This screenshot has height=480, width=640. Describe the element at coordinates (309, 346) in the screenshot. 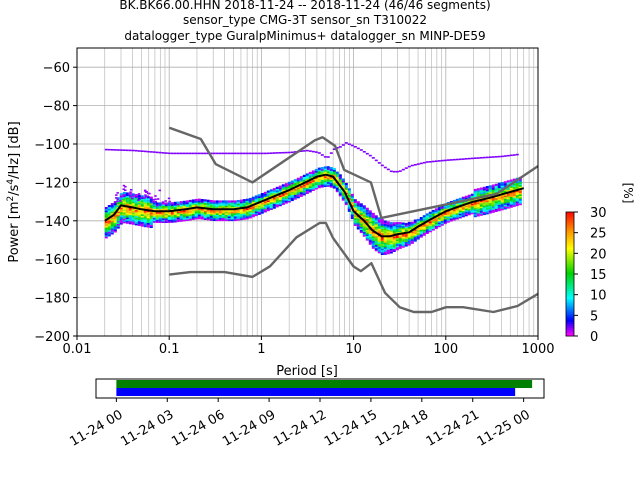

I see `x-axis-ticks: 0.01 0.1 1 10 100 1000` at that location.